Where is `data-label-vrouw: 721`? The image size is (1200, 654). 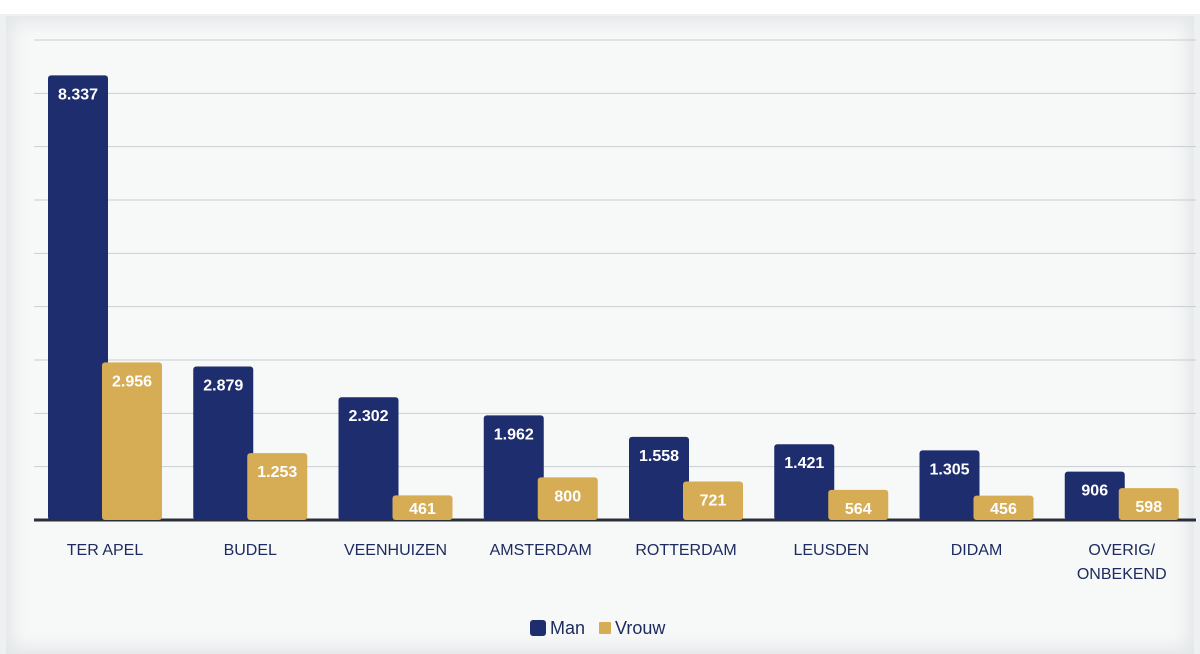 data-label-vrouw: 721 is located at coordinates (713, 501).